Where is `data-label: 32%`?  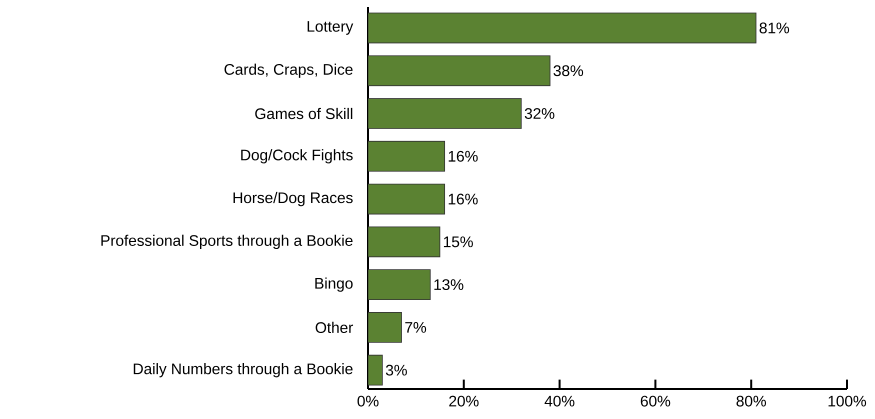
data-label: 32% is located at coordinates (539, 113).